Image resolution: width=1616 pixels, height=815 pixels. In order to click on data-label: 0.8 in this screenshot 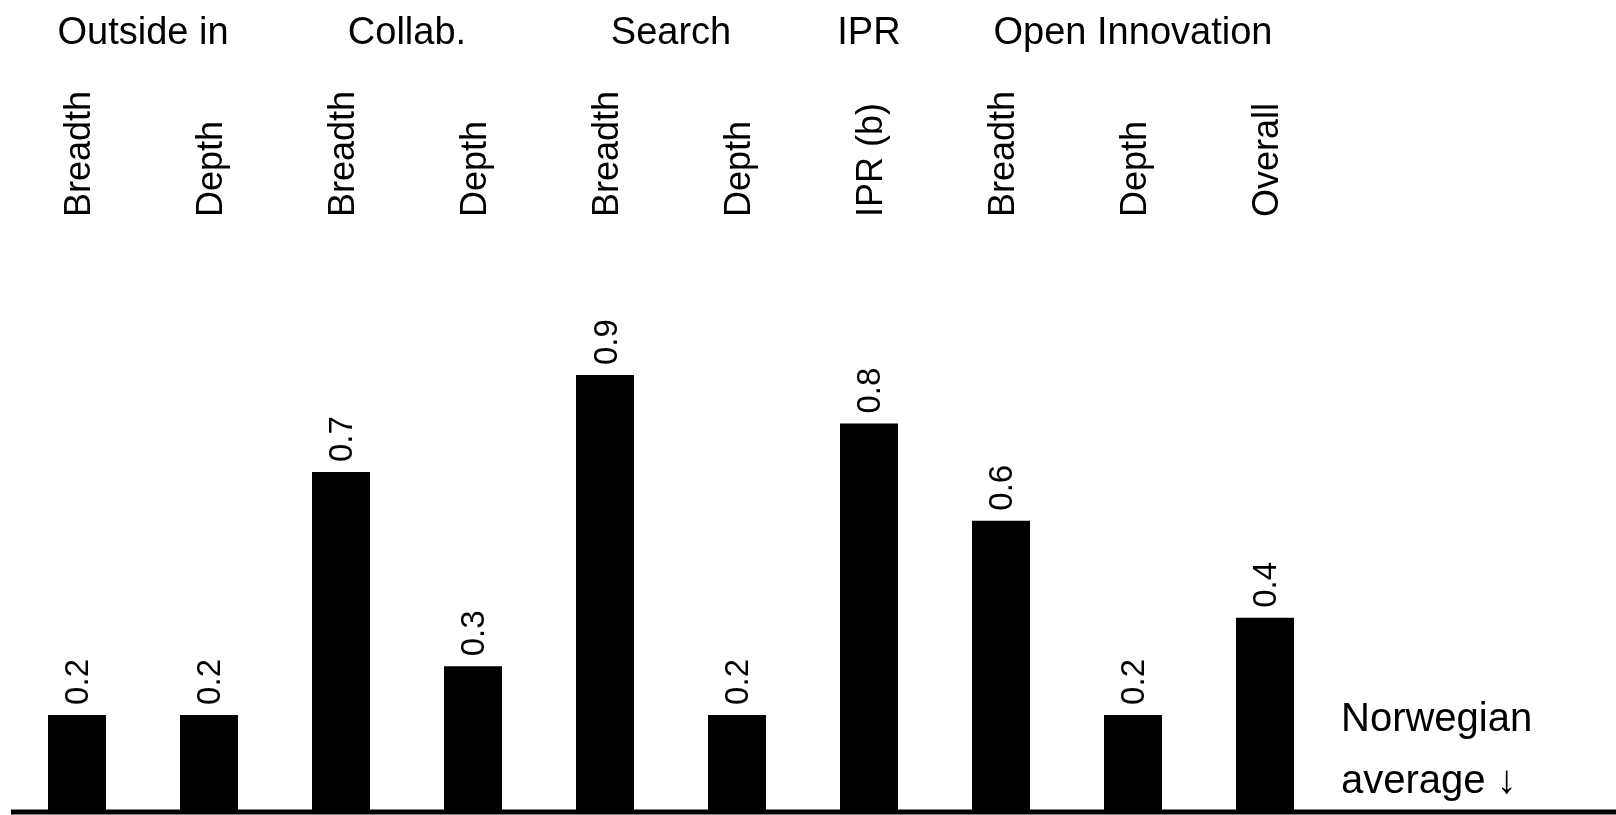, I will do `click(869, 390)`.